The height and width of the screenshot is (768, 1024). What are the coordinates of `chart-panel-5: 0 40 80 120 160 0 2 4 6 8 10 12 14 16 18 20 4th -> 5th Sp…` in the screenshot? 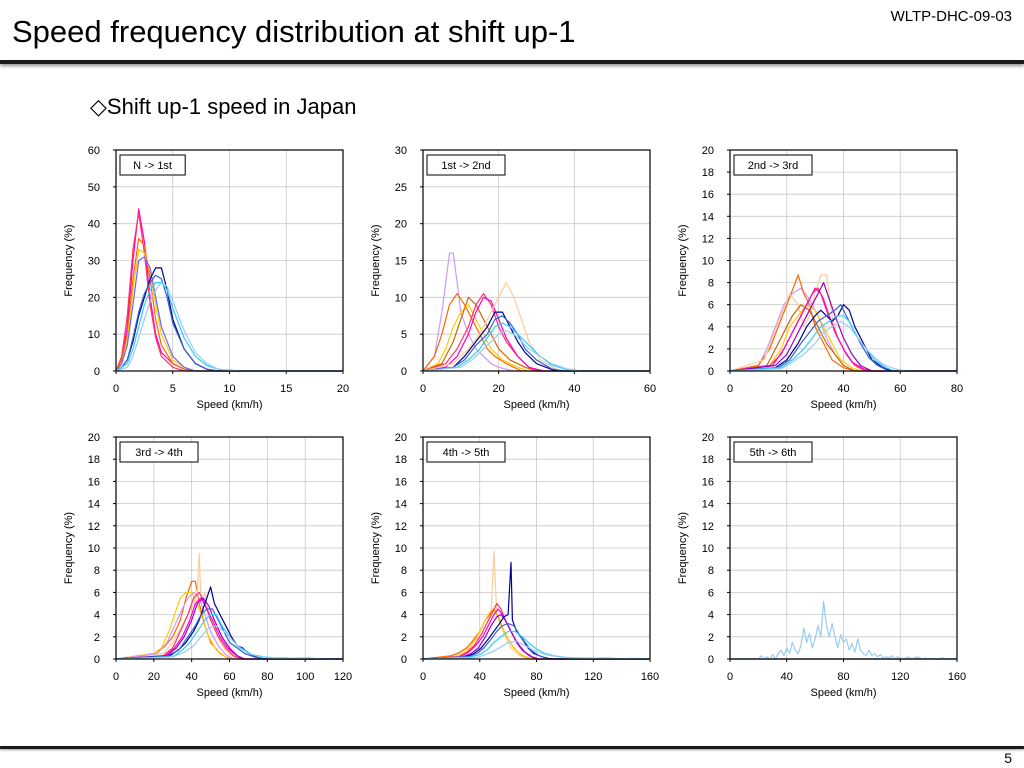 It's located at (514, 565).